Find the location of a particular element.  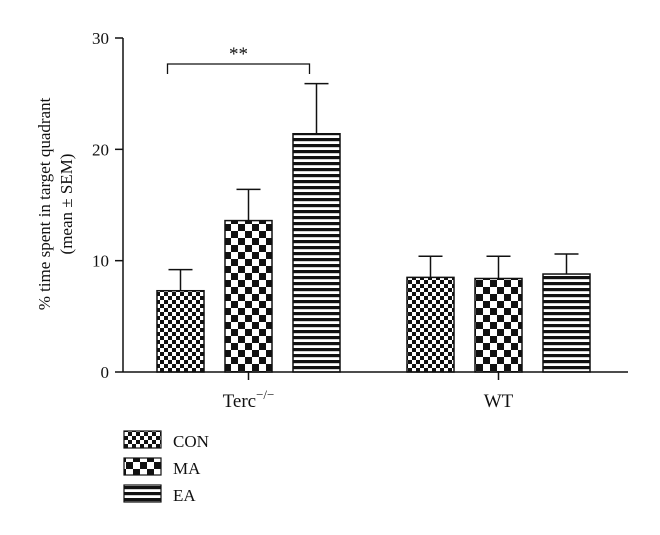

bar-con-terc is located at coordinates (180, 331).